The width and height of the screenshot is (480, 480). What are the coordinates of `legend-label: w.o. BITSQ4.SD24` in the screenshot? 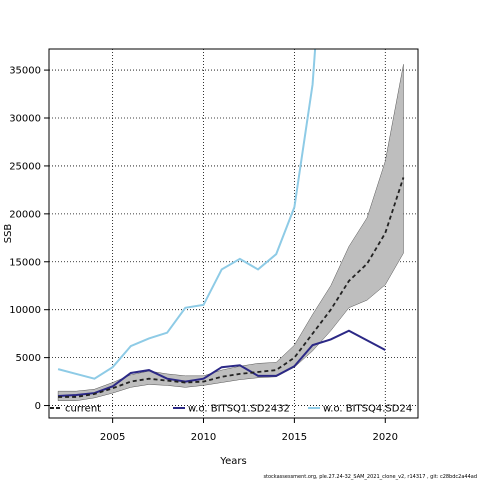 It's located at (367, 409).